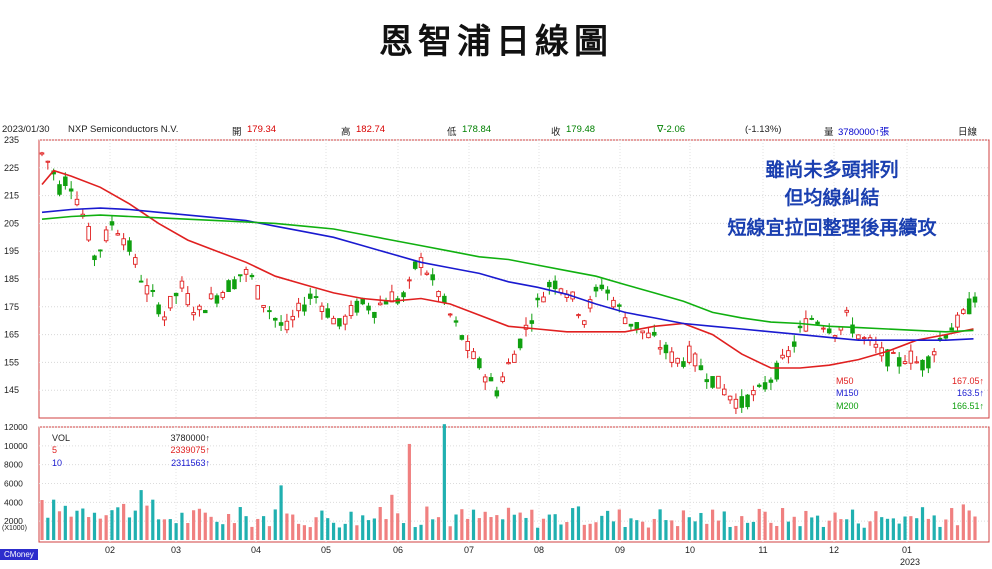 The width and height of the screenshot is (992, 569). I want to click on ma200-legend-name: M200, so click(847, 406).